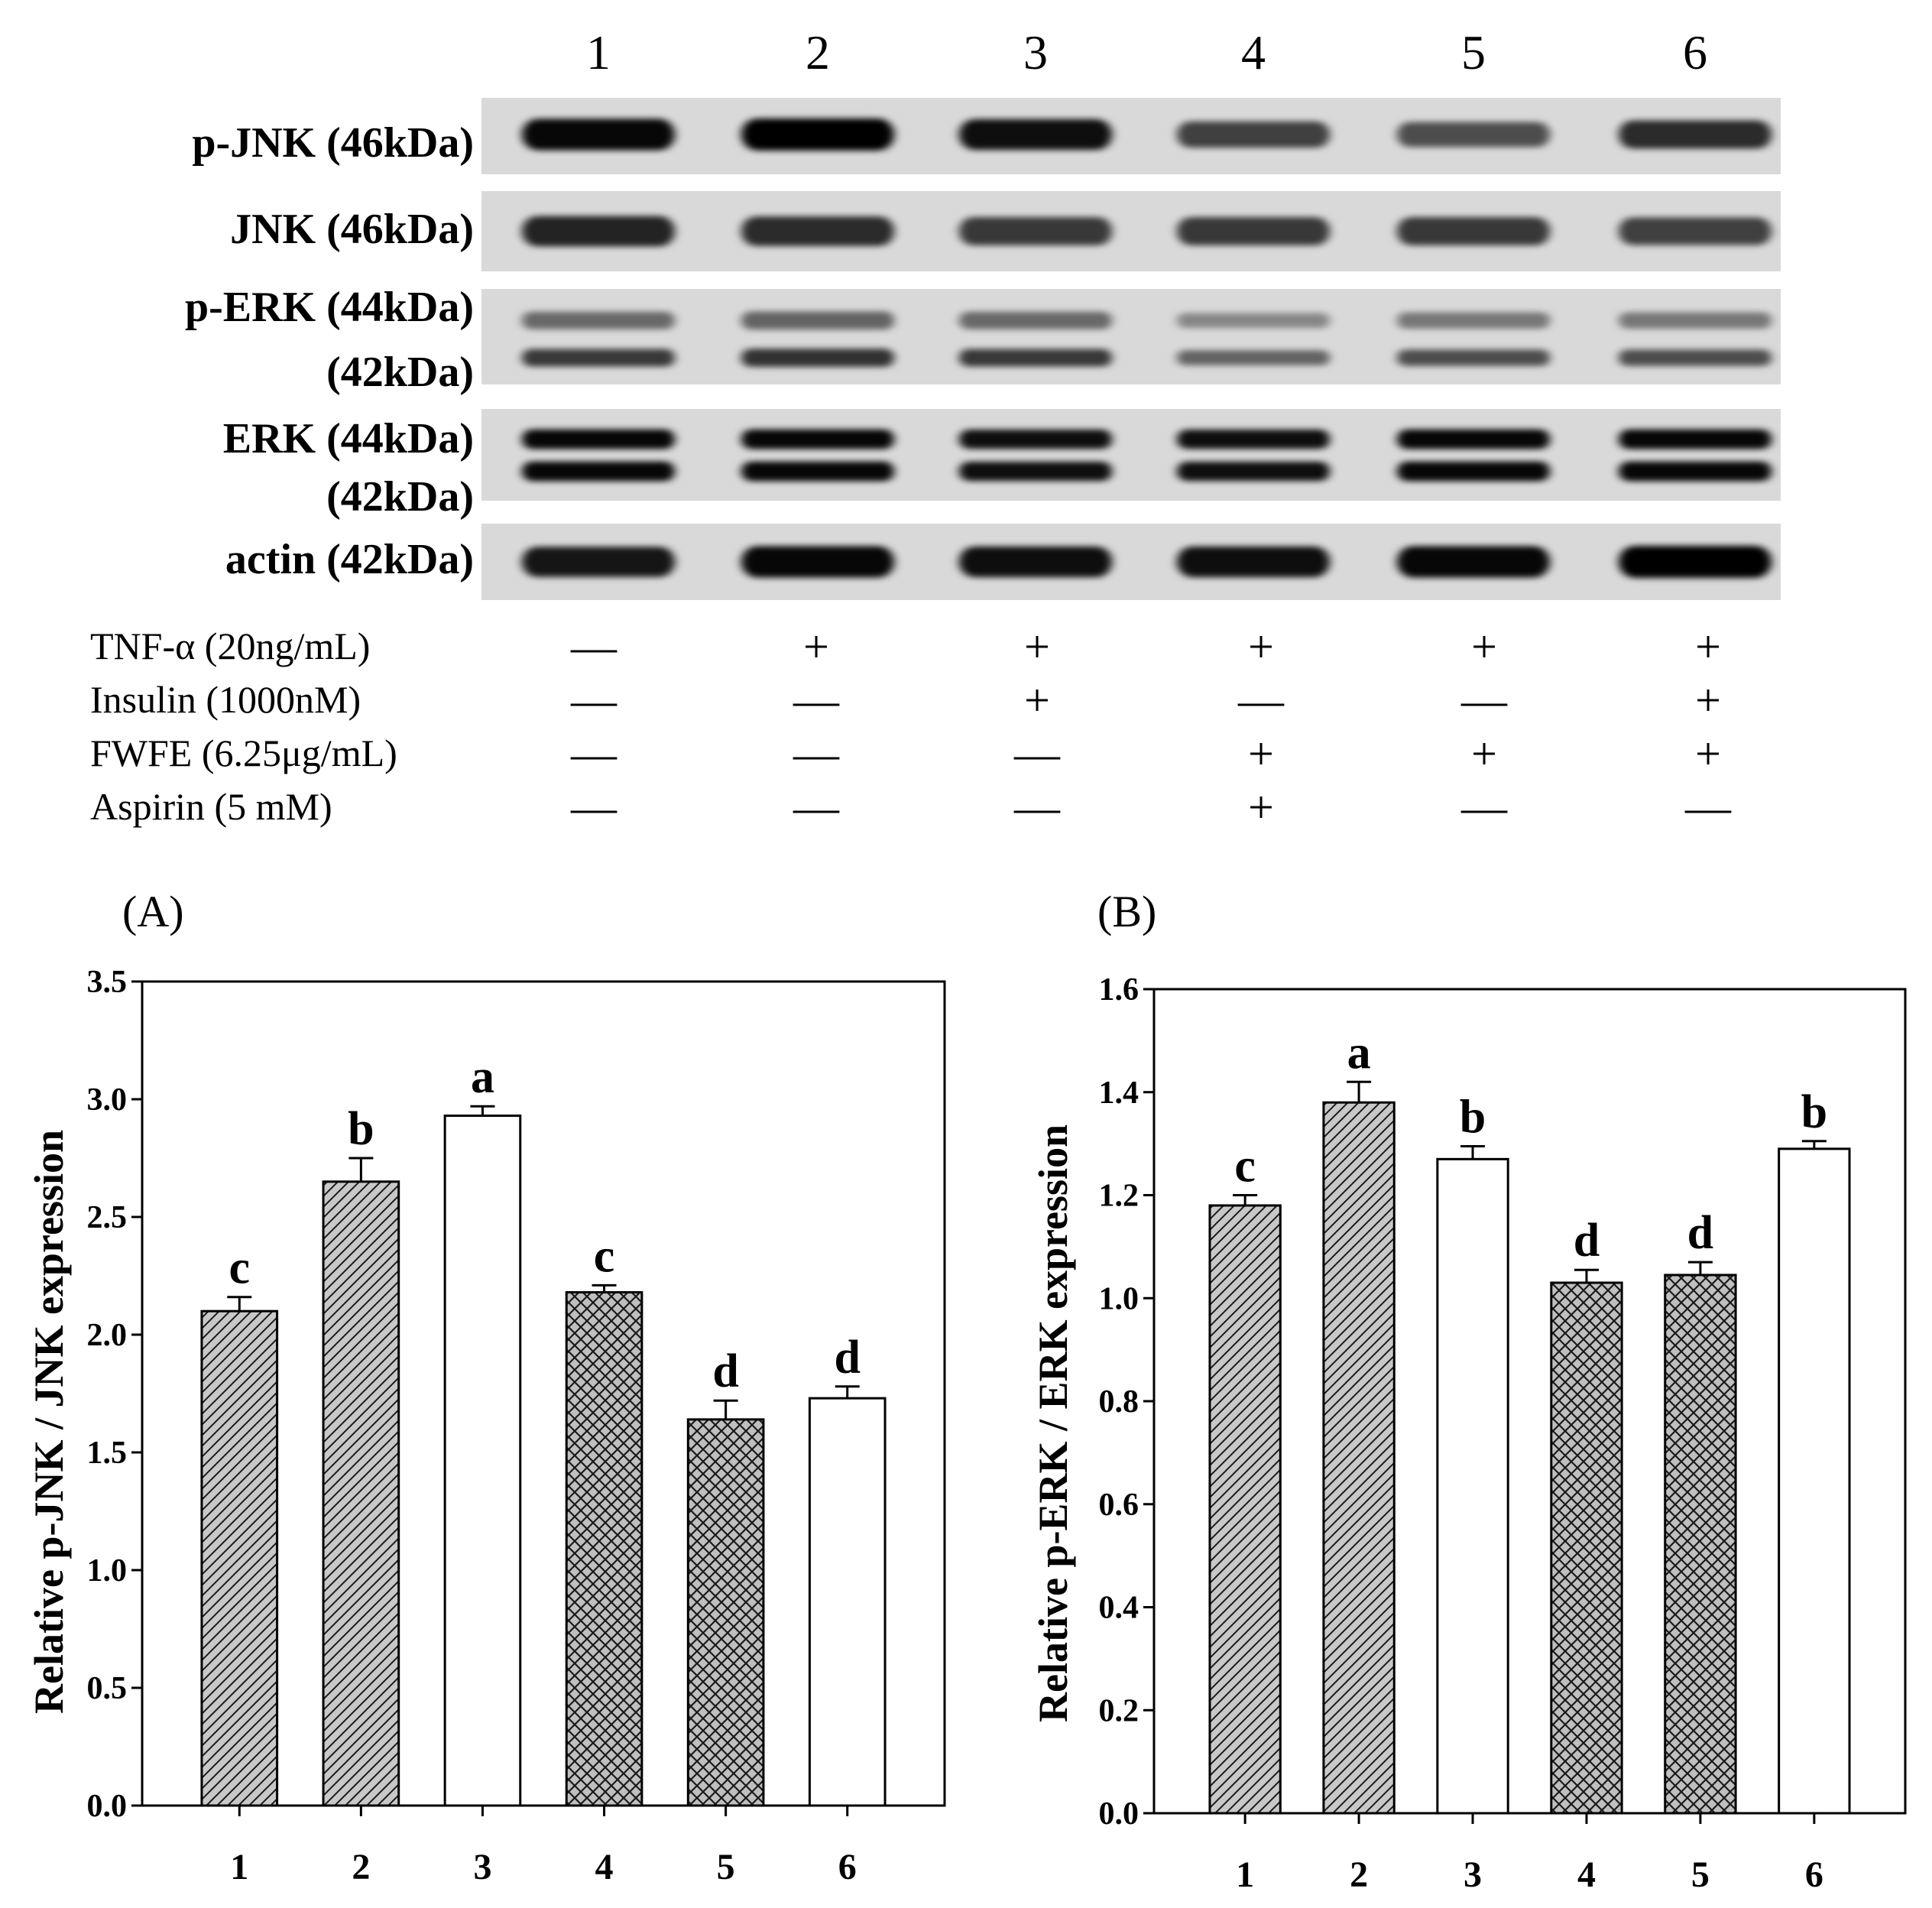 The image size is (1932, 1908). Describe the element at coordinates (243, 753) in the screenshot. I see `treatment-label: FWFE (6.25μg/mL)` at that location.